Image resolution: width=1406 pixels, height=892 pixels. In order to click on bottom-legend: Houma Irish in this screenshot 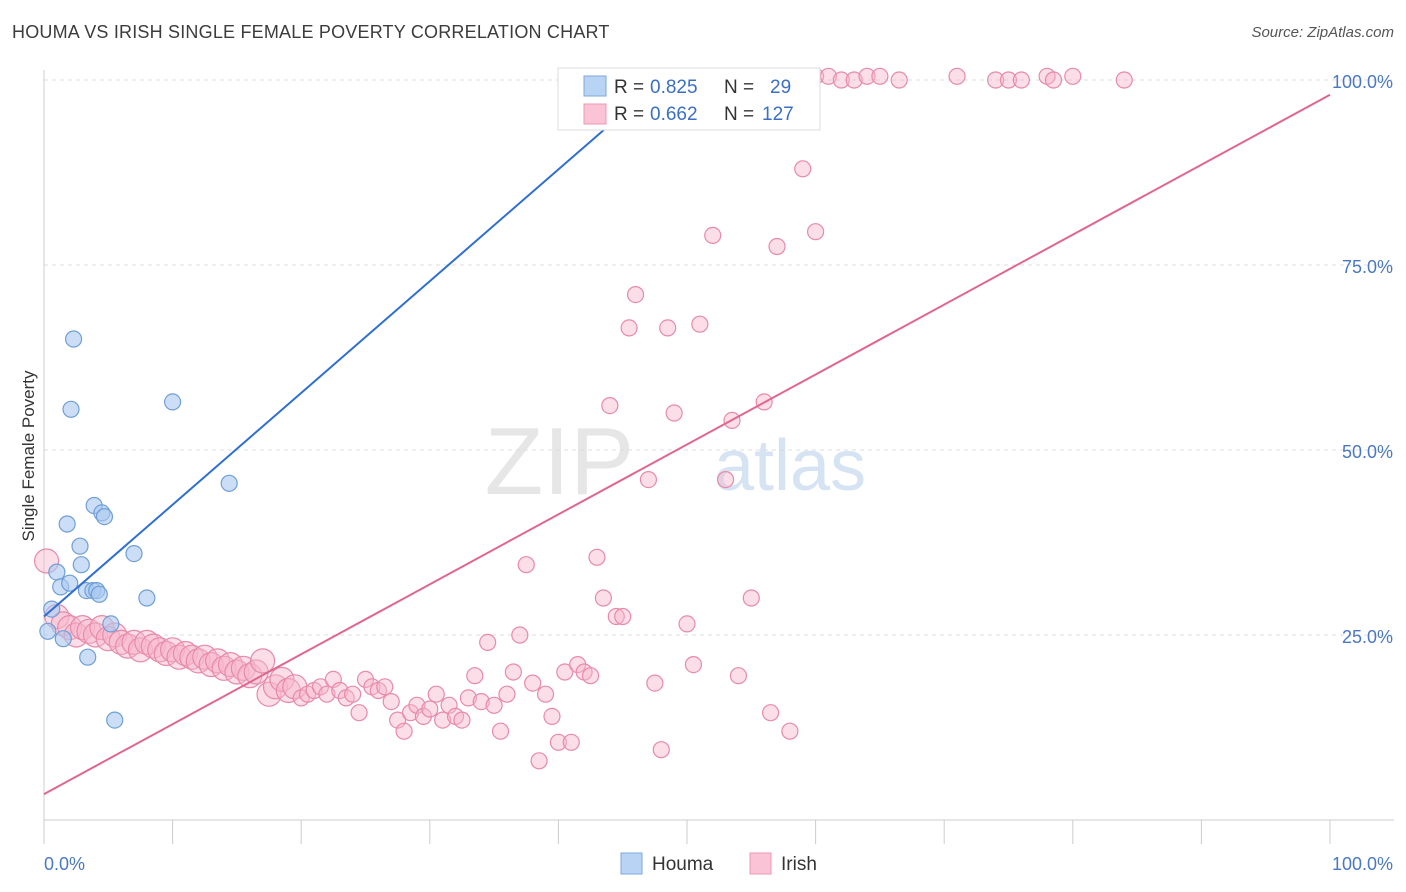, I will do `click(718, 863)`.